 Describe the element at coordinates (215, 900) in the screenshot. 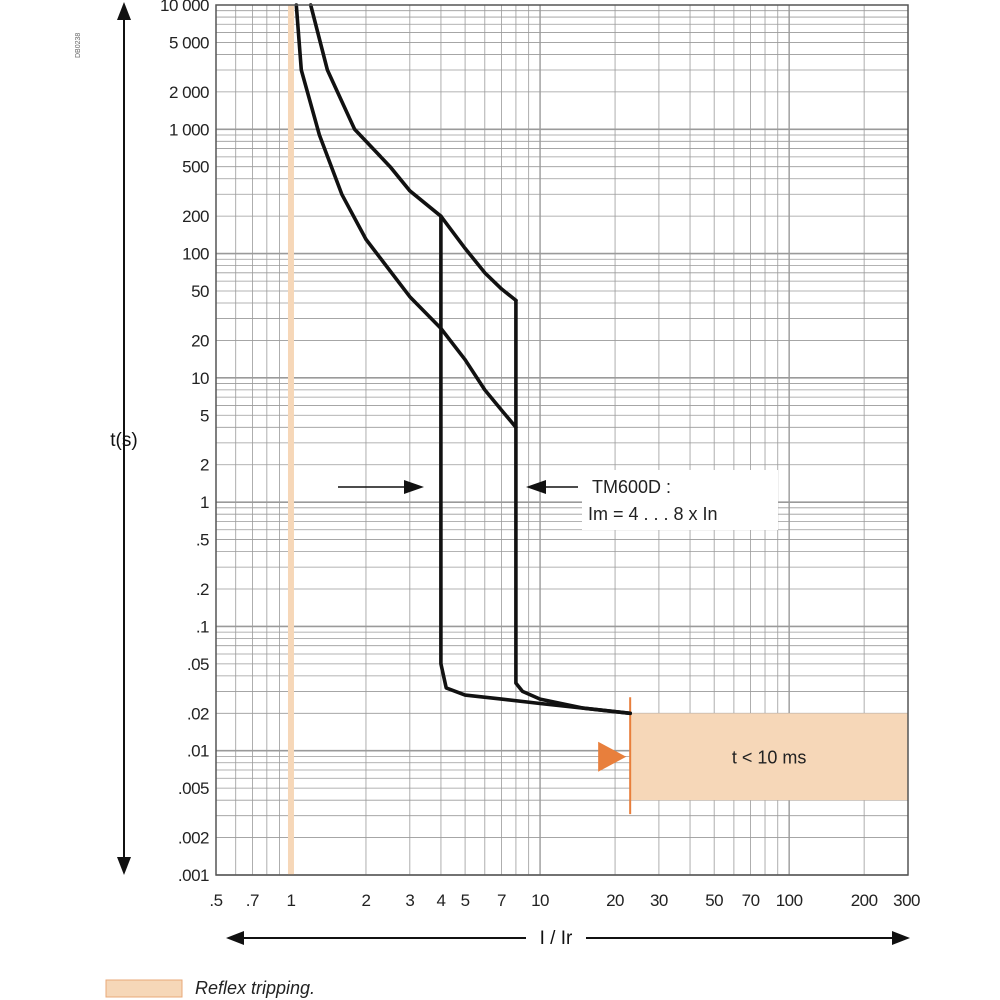

I see `x-tick-label: .5` at that location.